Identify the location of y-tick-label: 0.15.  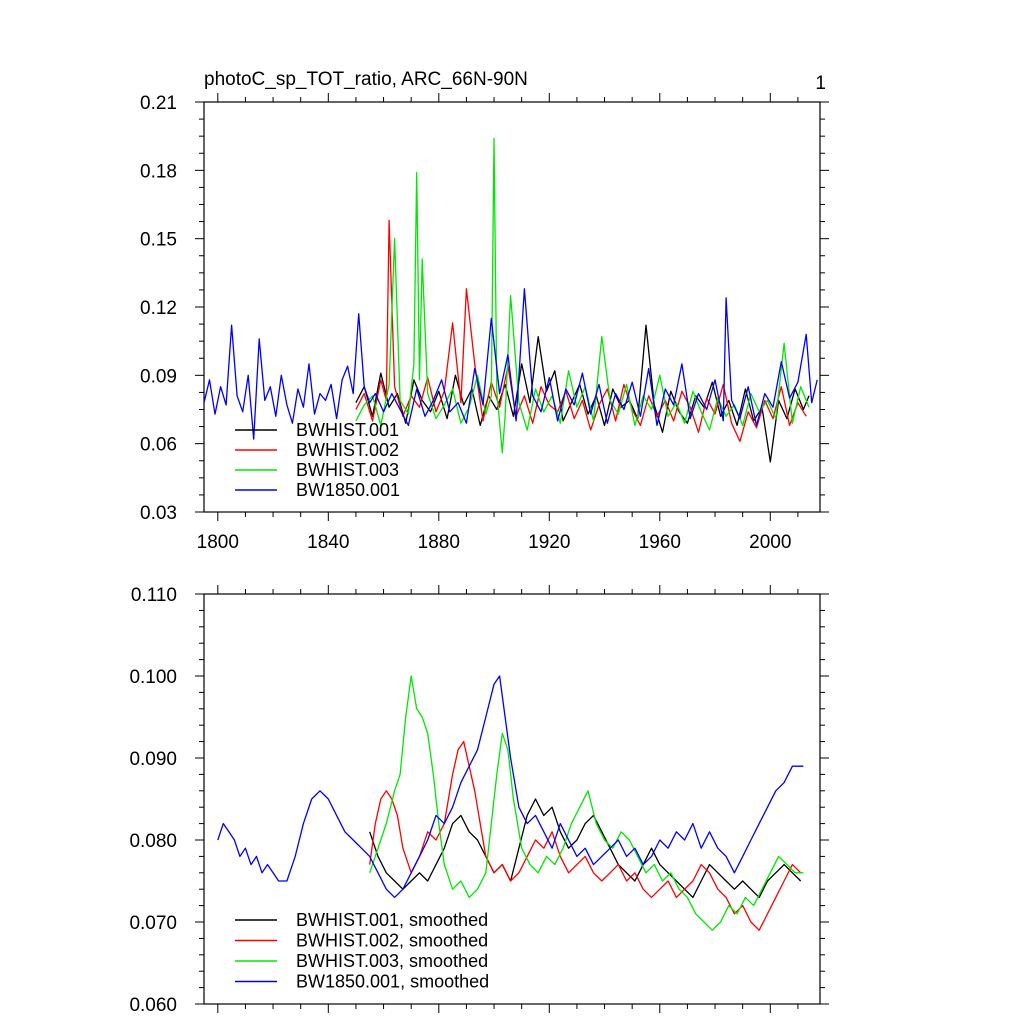
(158, 240).